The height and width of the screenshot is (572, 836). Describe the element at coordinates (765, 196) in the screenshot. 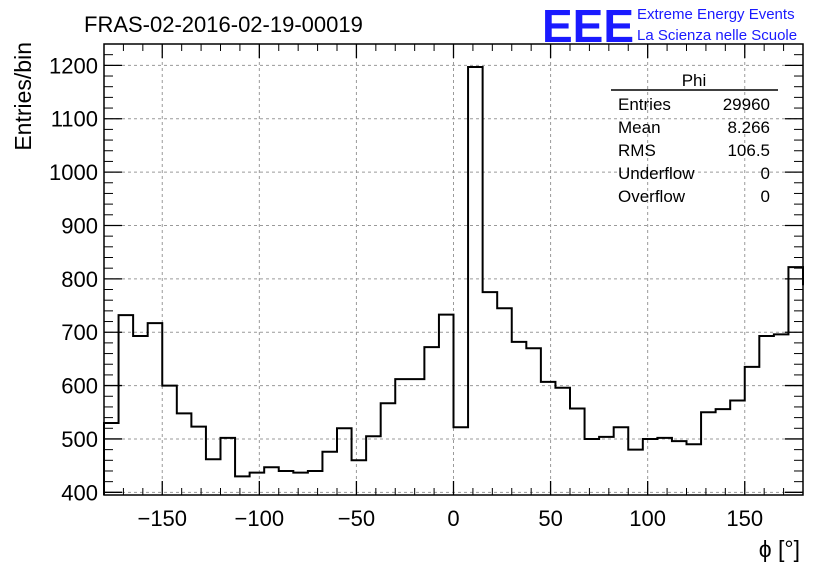

I see `stats-value-overflow: 0` at that location.